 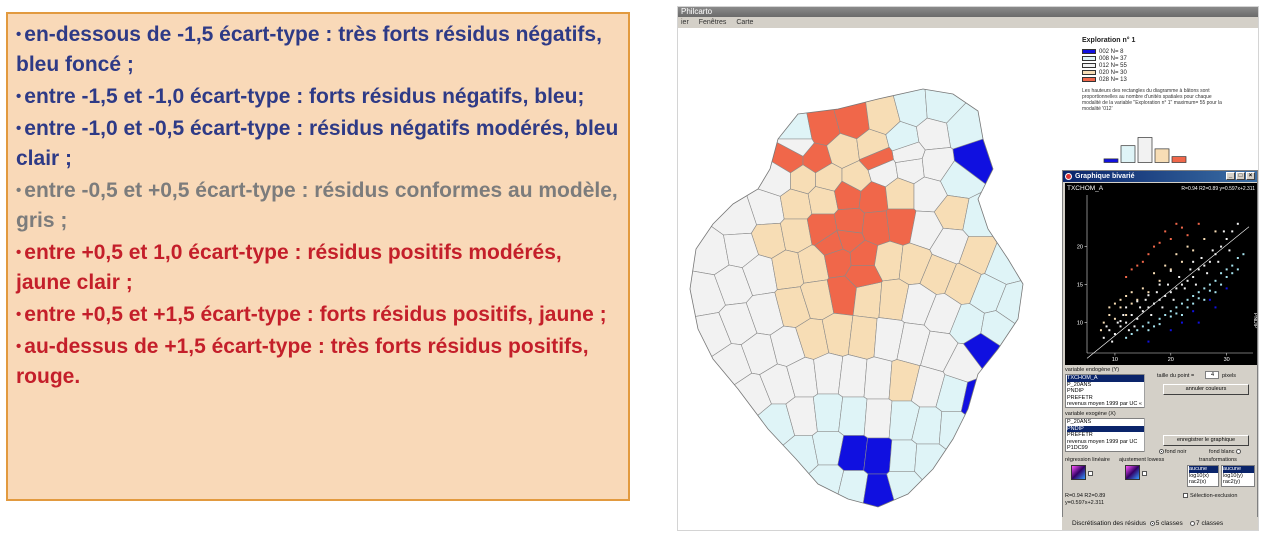 What do you see at coordinates (1169, 523) in the screenshot?
I see `classes-5-label: 5 classes` at bounding box center [1169, 523].